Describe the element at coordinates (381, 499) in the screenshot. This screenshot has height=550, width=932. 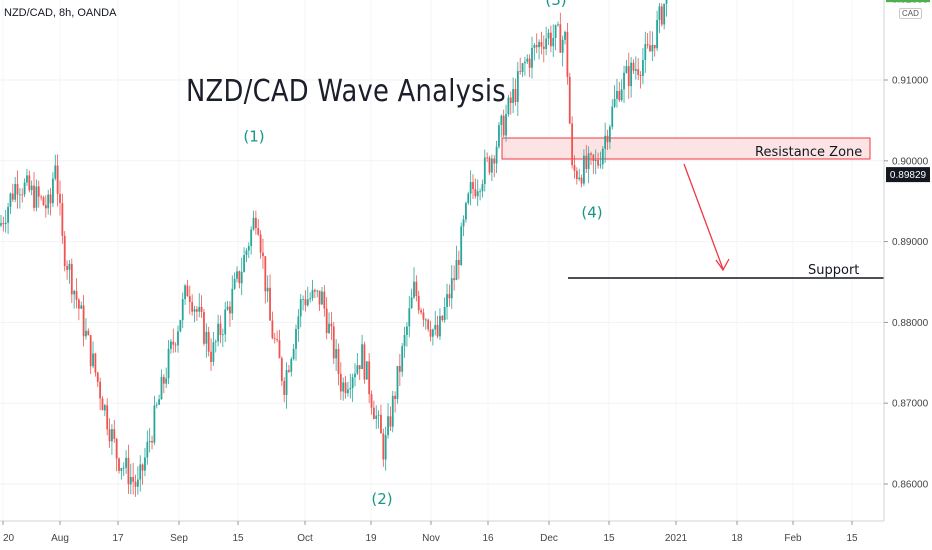
I see `wave-label: (2)` at that location.